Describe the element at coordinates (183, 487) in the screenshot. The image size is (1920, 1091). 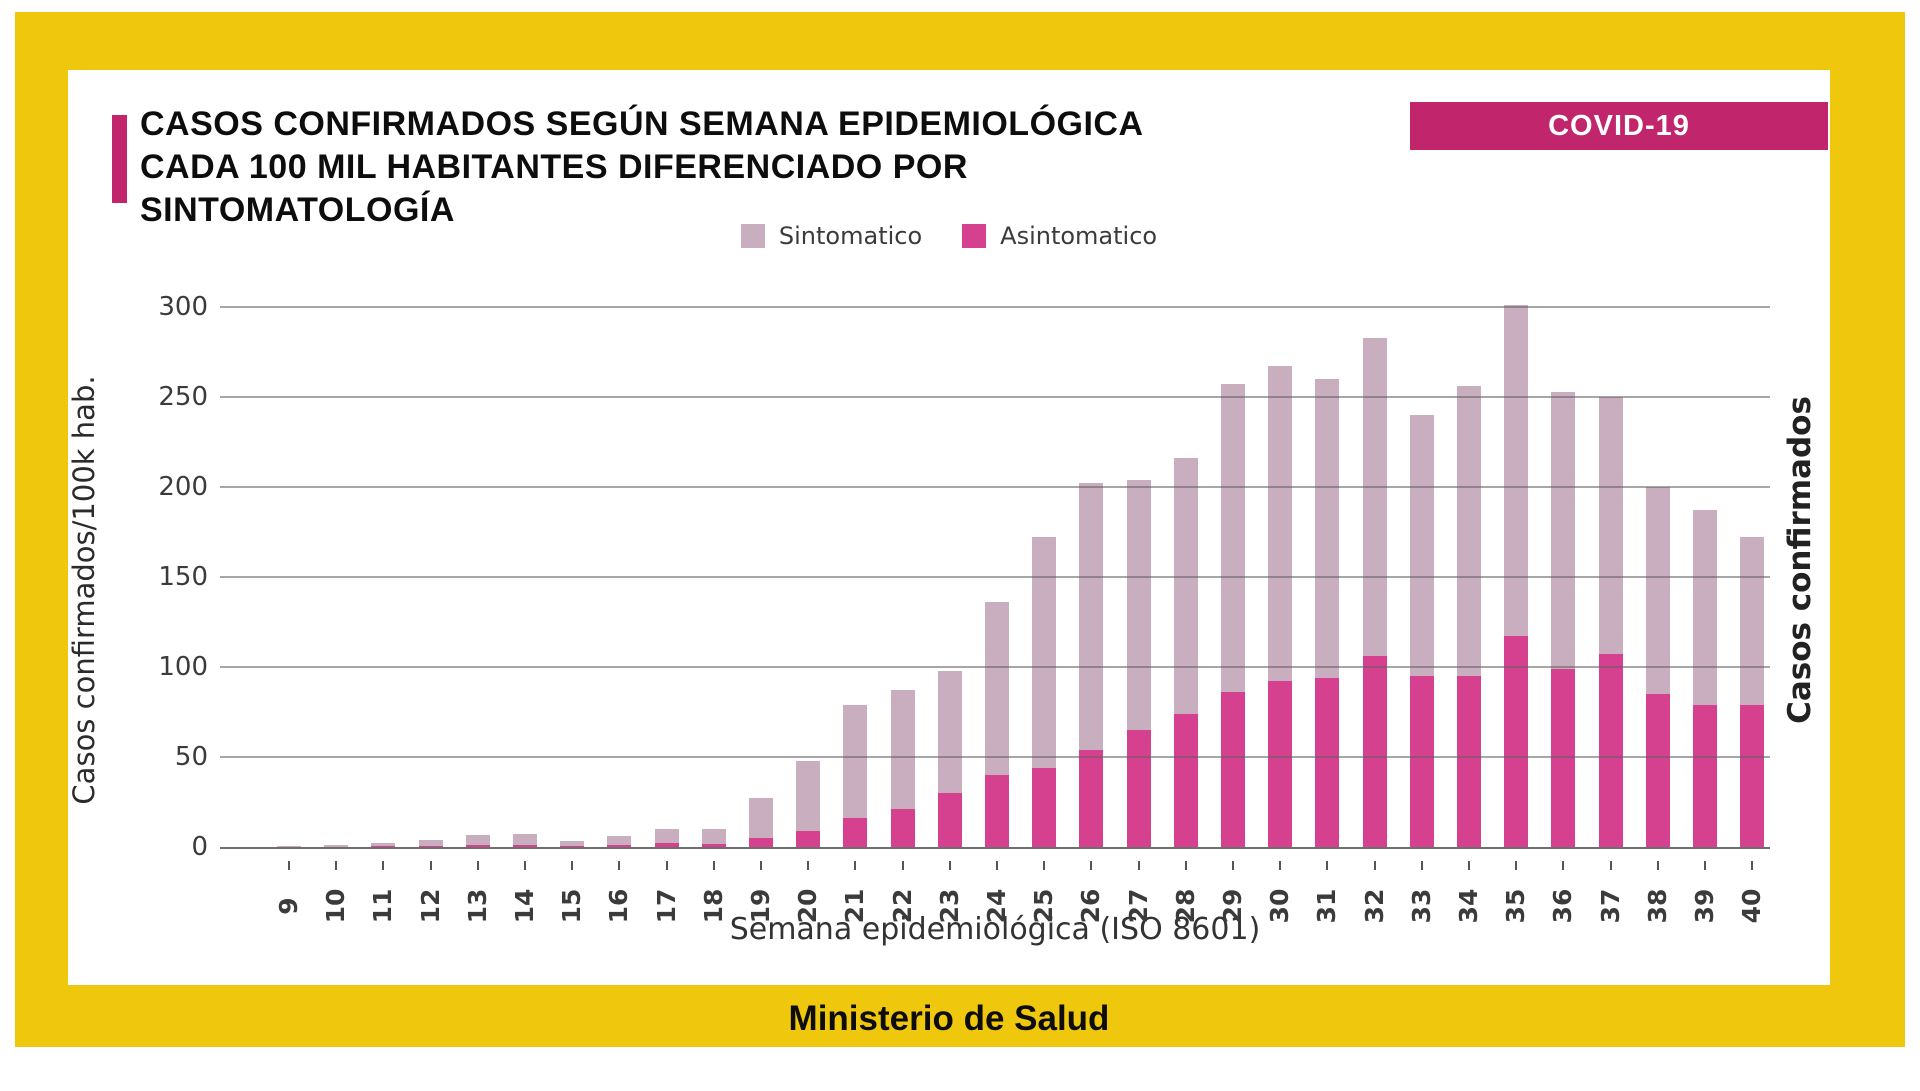
I see `y-tick-label-200: 200` at that location.